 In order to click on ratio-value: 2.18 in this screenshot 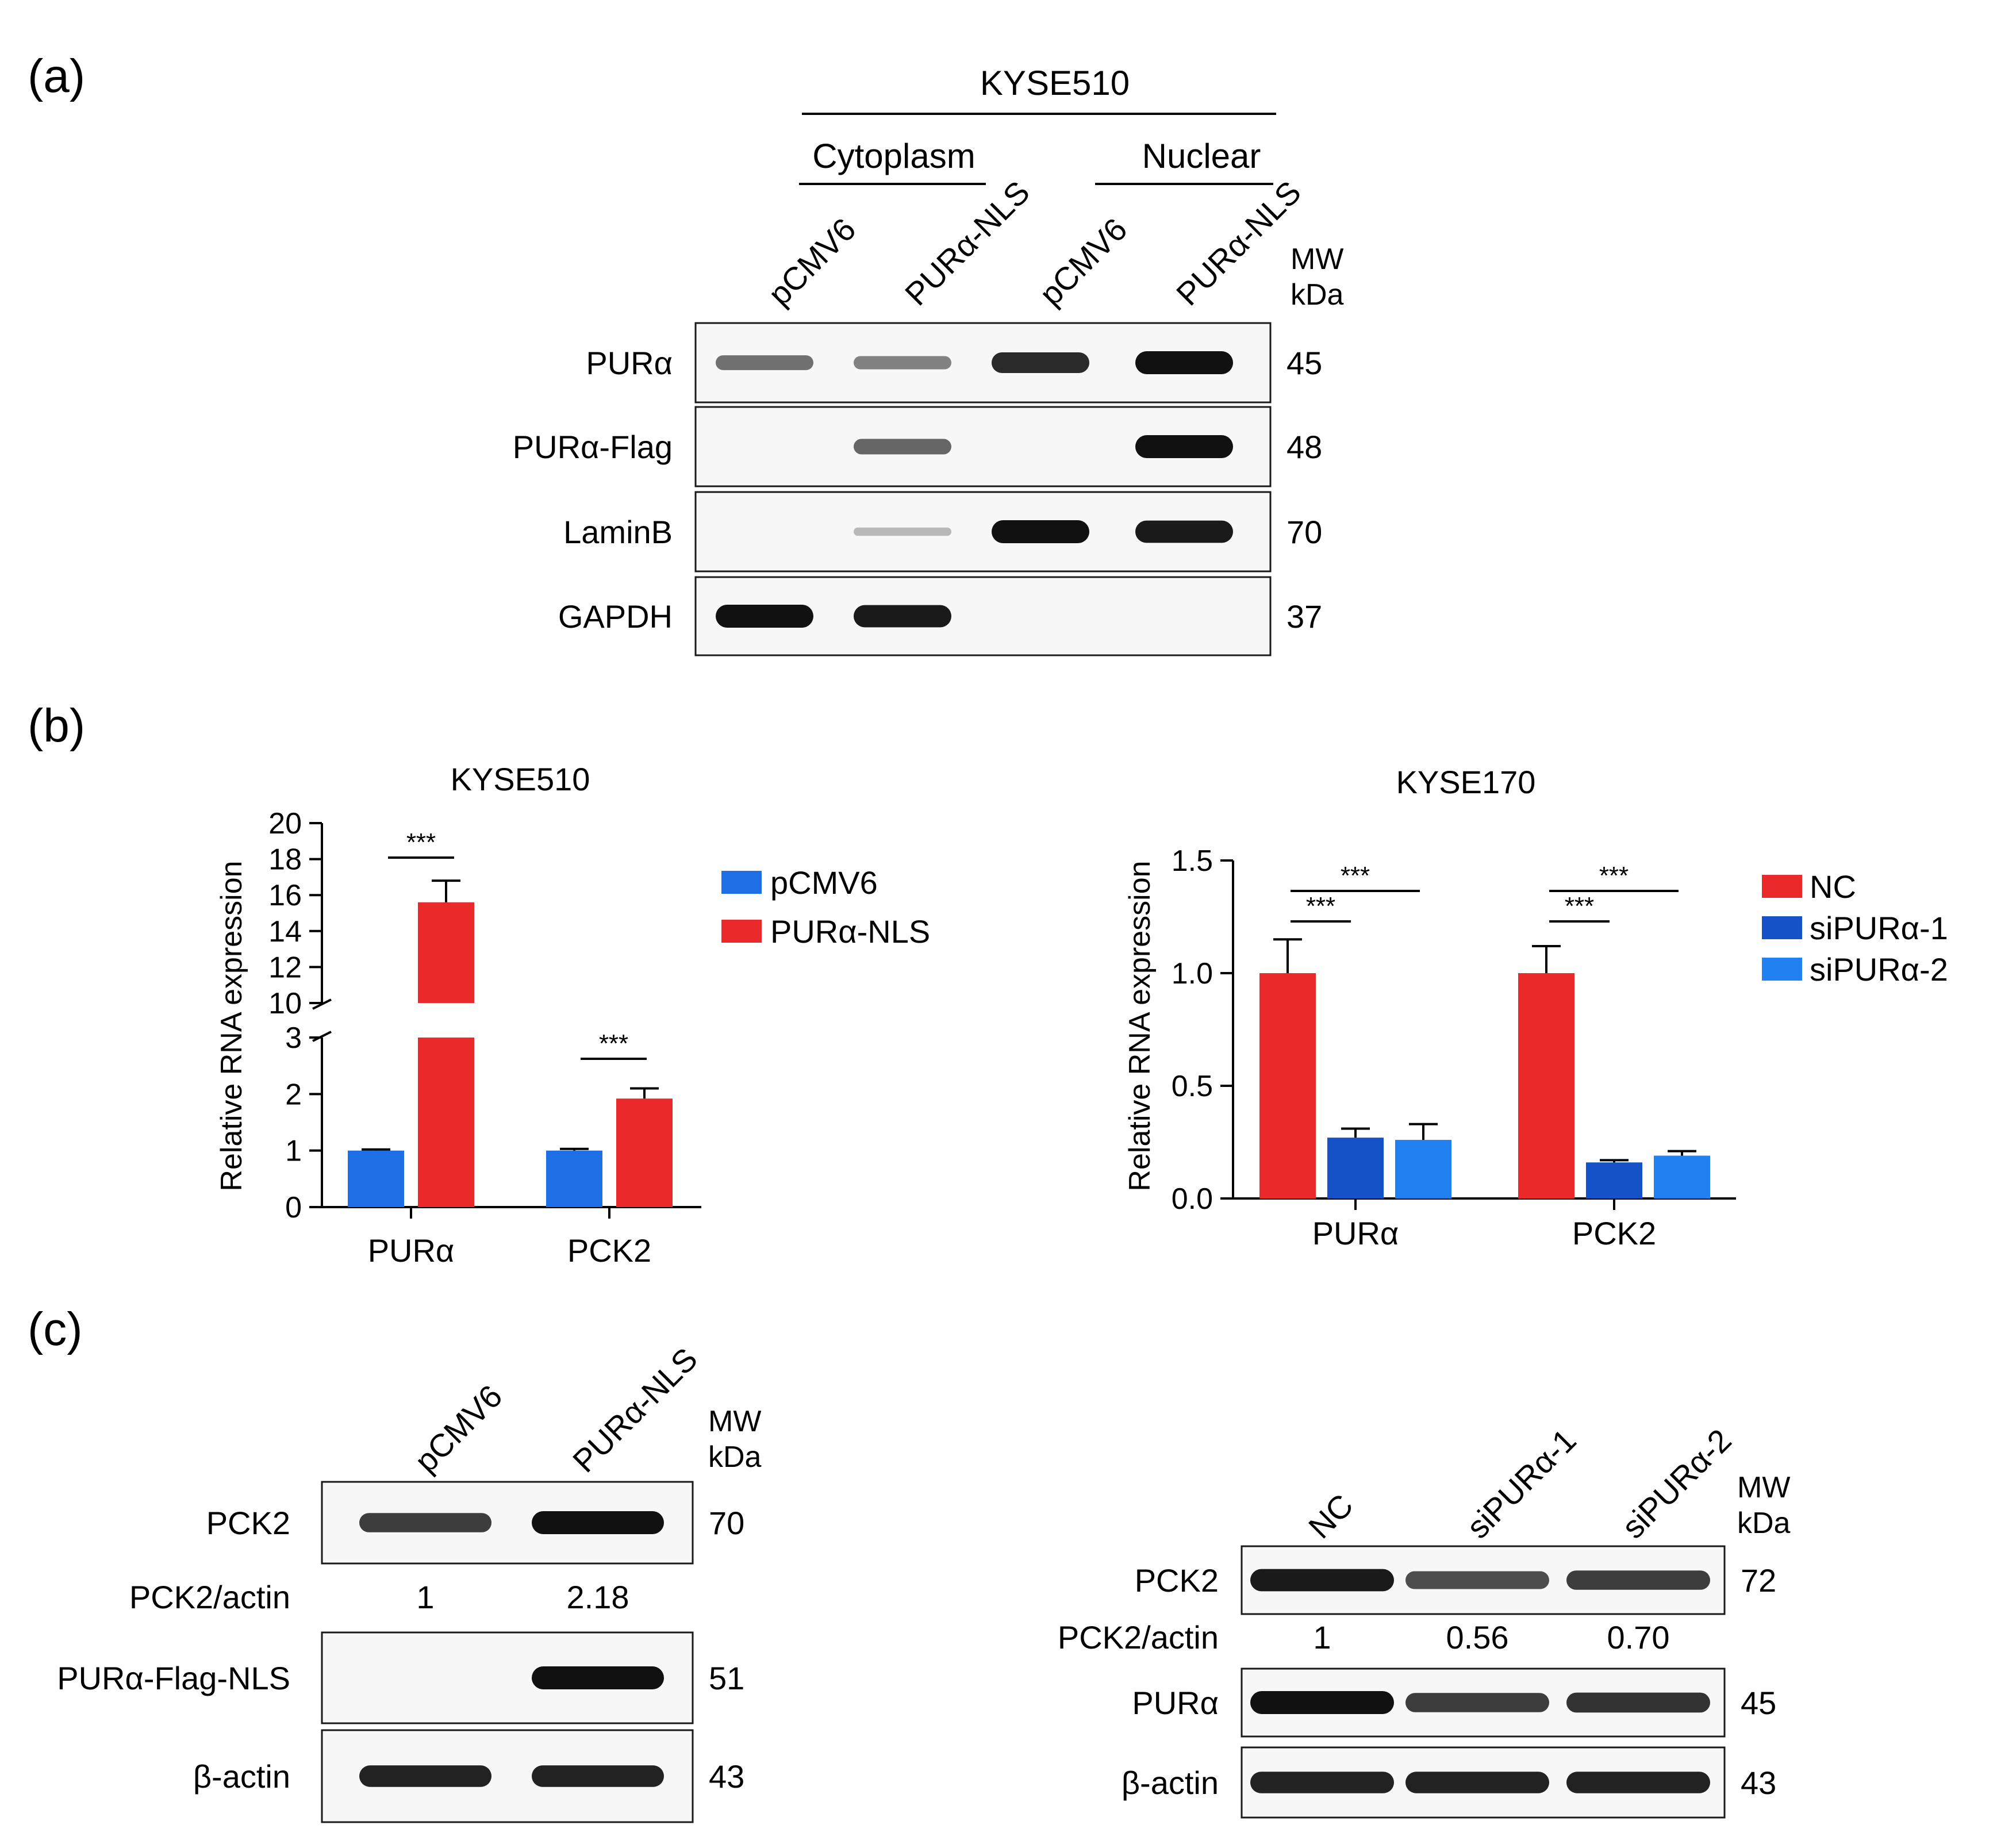, I will do `click(598, 1597)`.